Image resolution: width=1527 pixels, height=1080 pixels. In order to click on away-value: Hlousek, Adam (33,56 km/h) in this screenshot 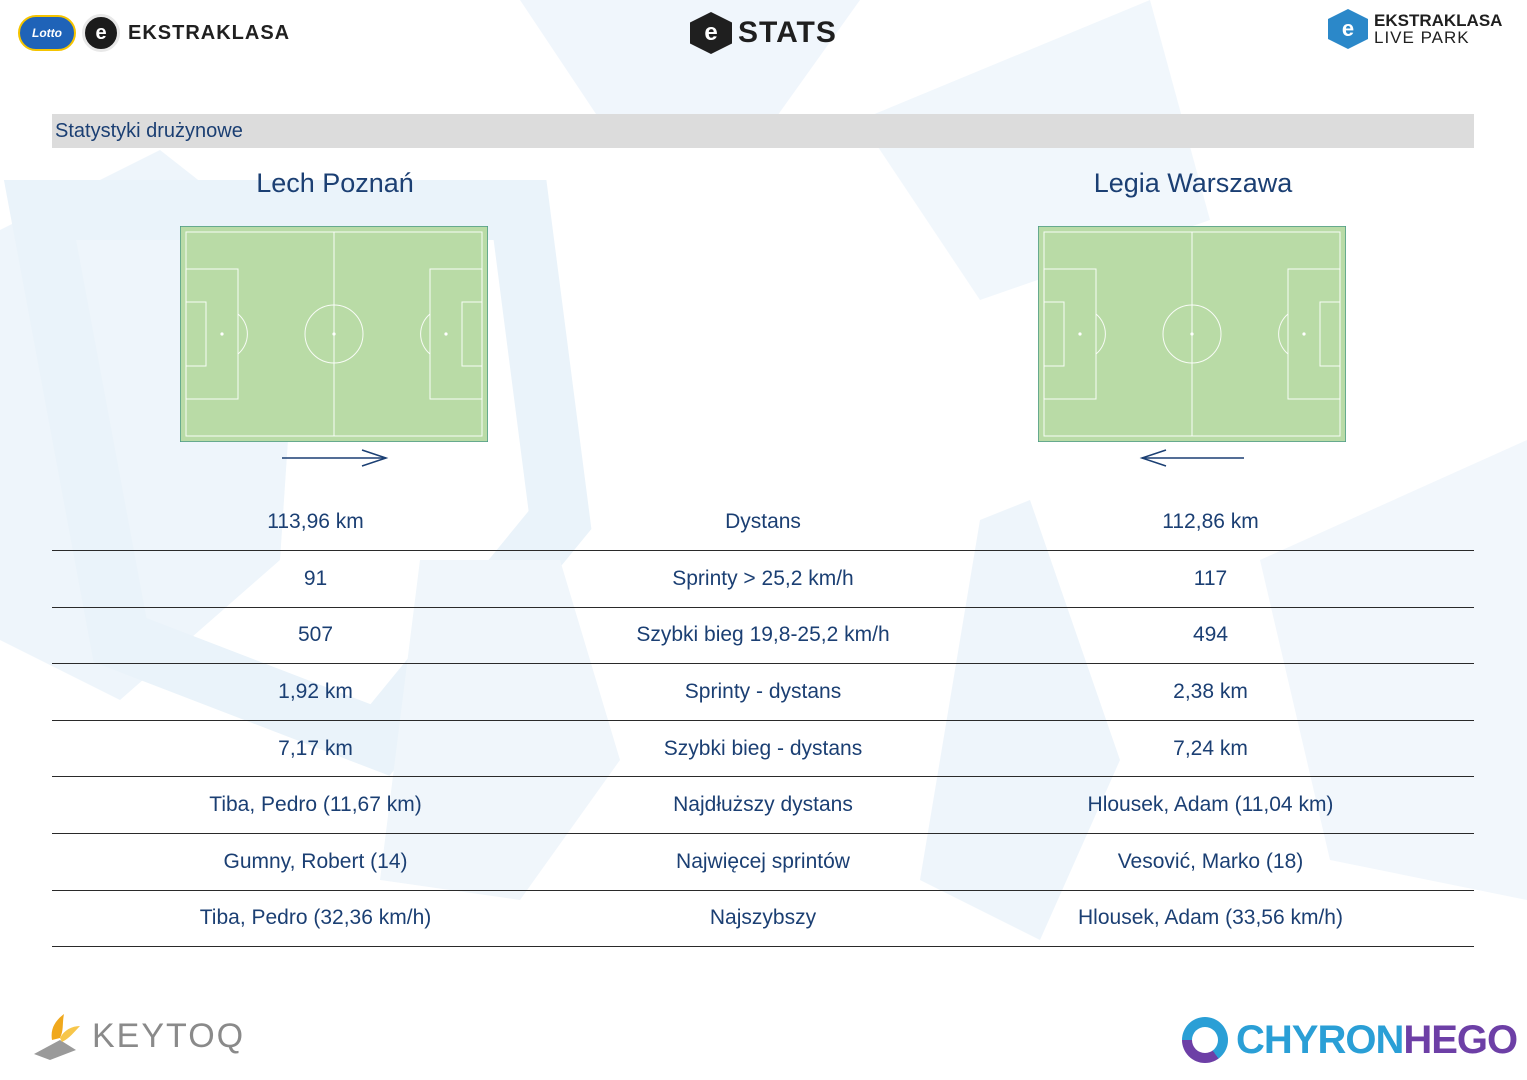, I will do `click(1210, 918)`.